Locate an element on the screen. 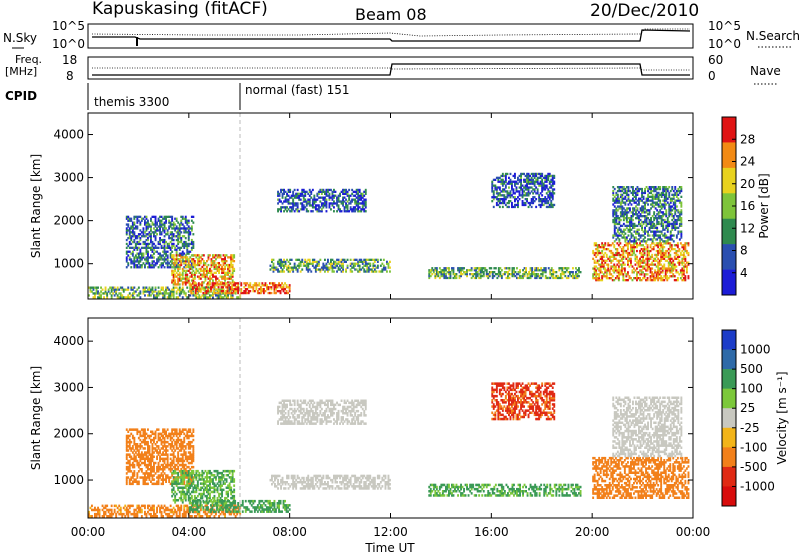  power-colorbar-segment is located at coordinates (729, 231).